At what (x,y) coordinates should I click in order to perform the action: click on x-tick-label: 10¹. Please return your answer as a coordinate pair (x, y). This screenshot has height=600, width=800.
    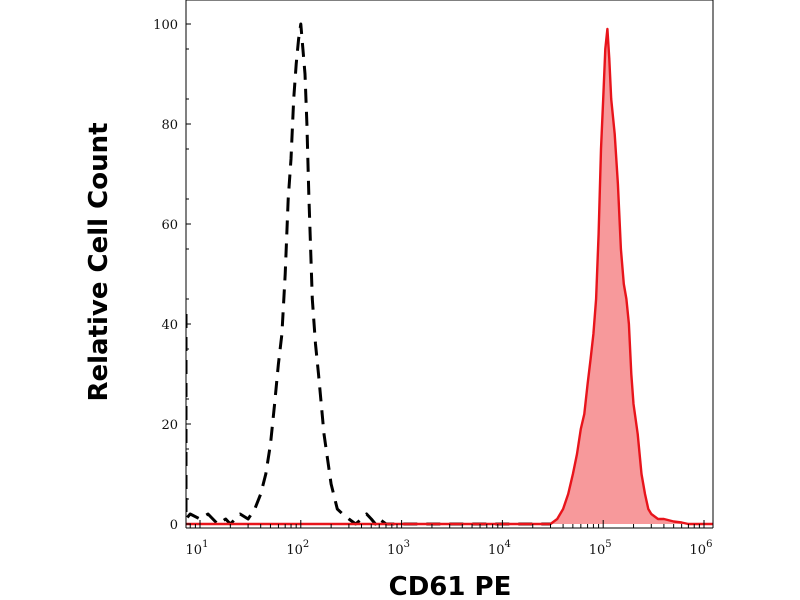
    Looking at the image, I should click on (197, 548).